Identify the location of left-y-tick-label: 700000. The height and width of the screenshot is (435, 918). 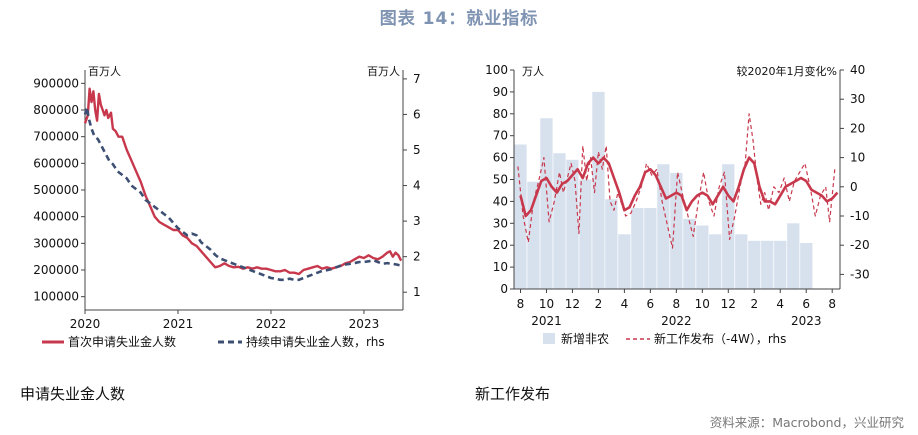
(56, 137).